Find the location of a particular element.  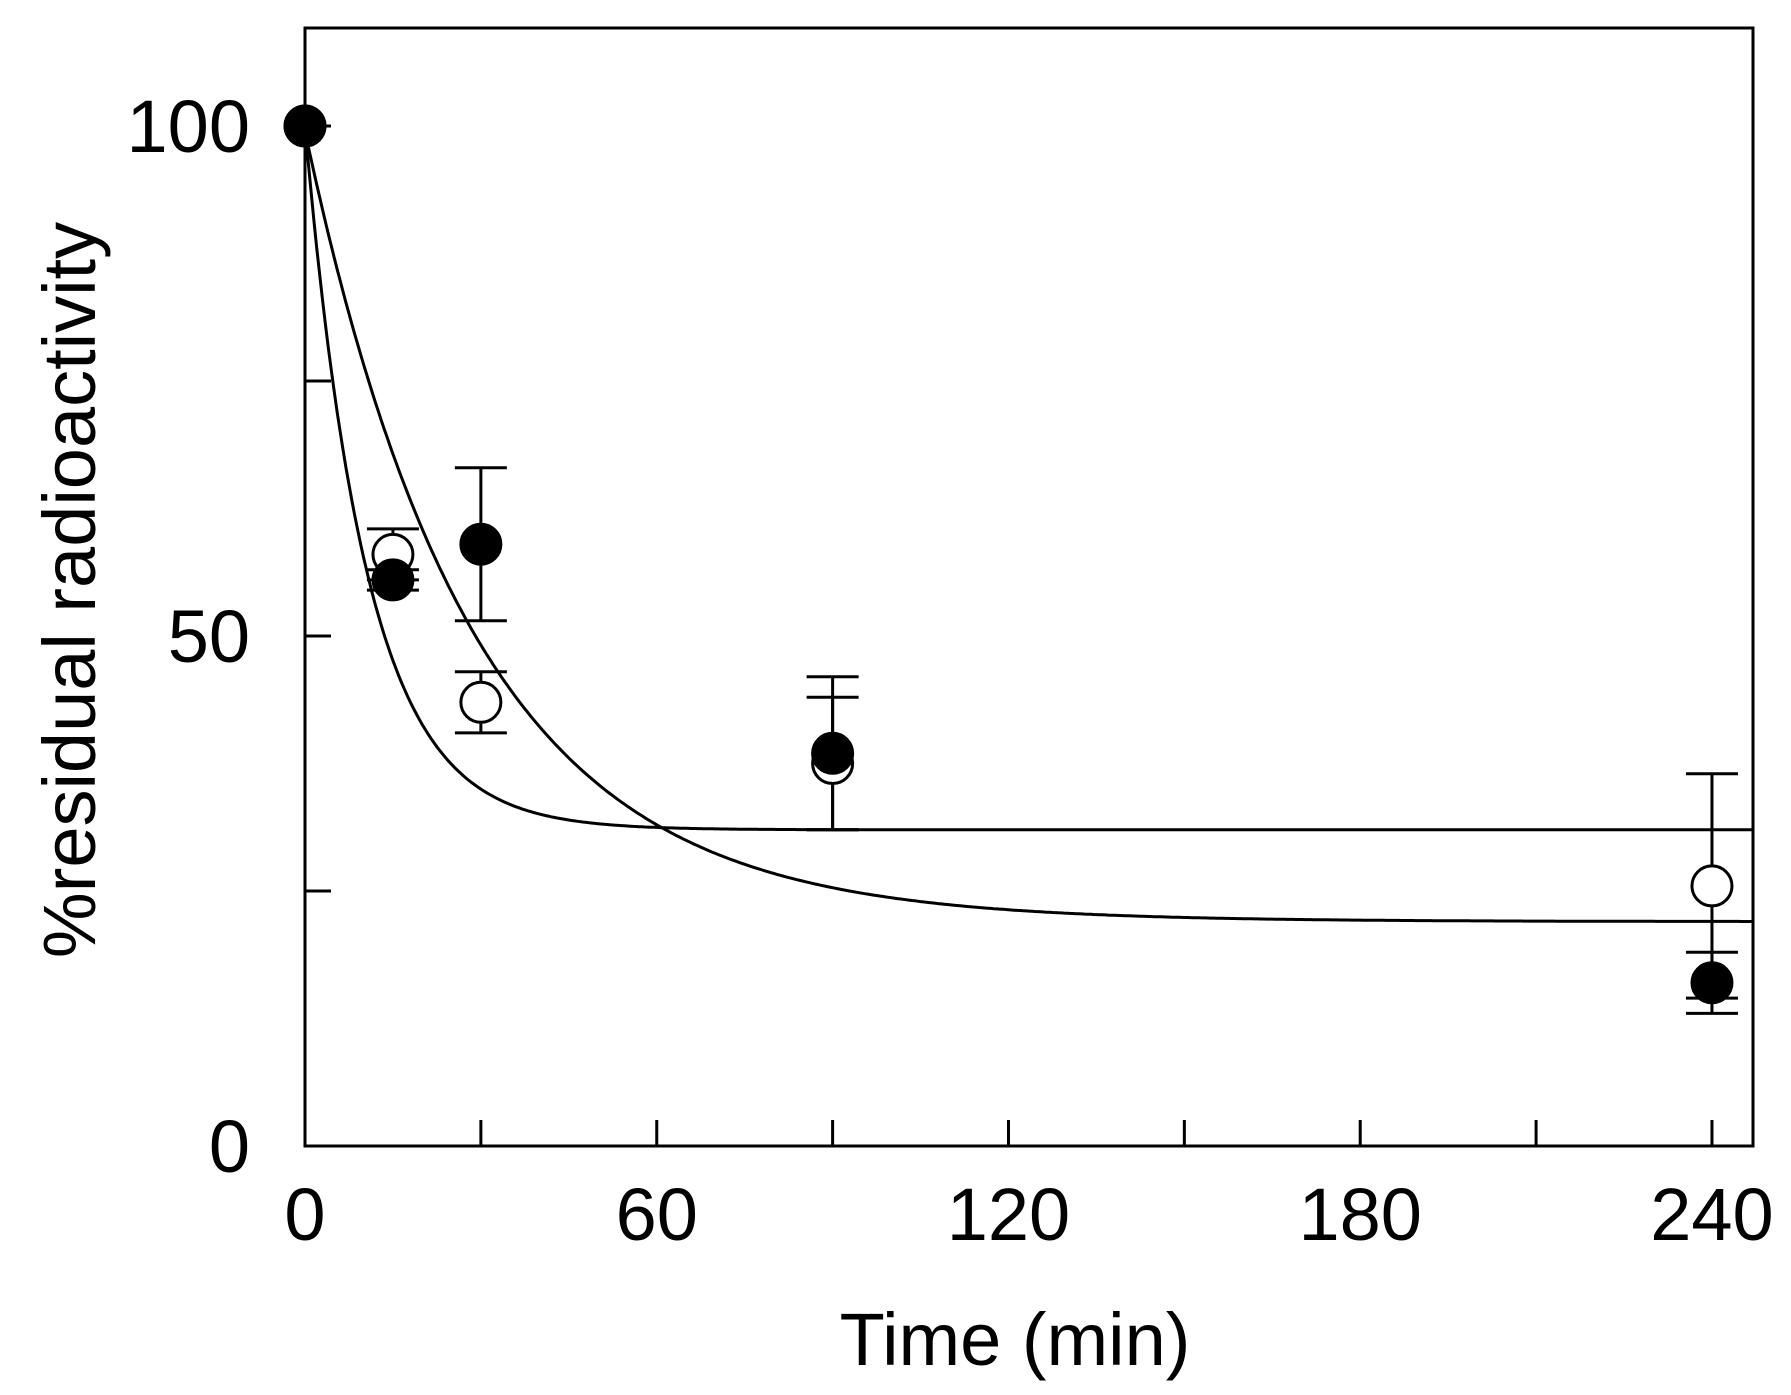

x-tick-label: 0 is located at coordinates (304, 1214).